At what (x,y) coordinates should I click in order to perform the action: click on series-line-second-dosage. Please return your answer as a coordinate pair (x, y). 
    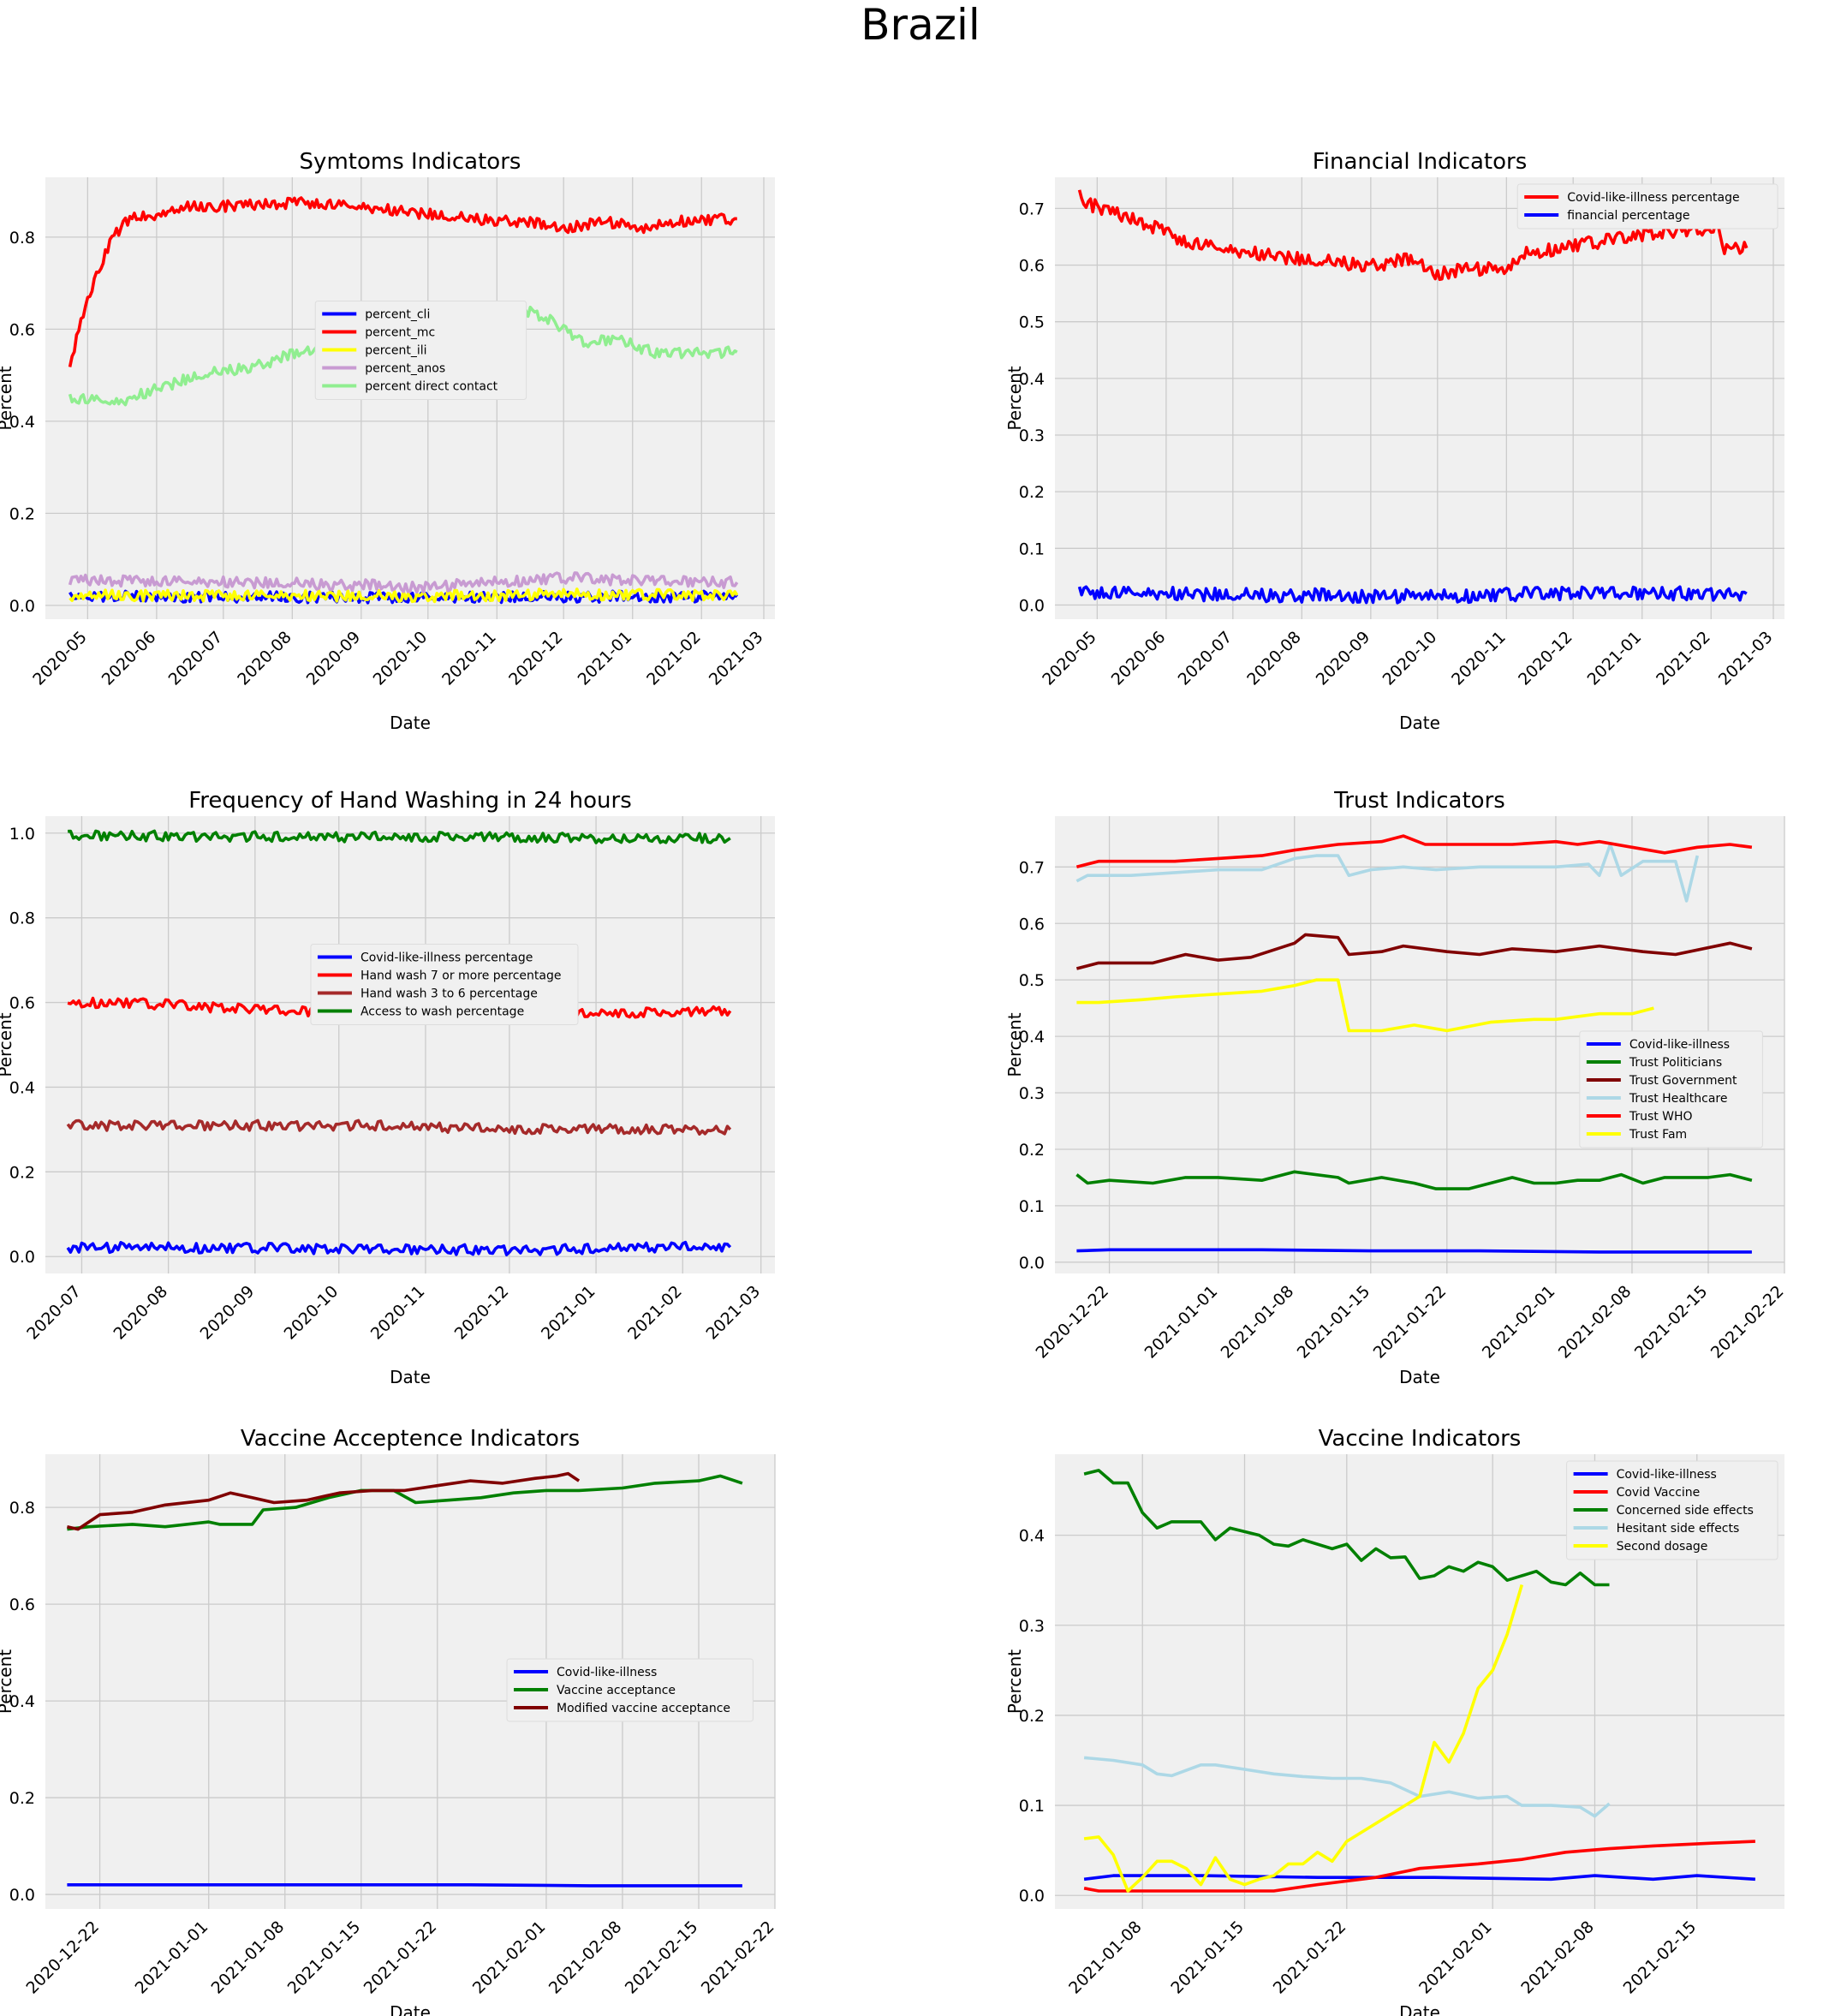
    Looking at the image, I should click on (1303, 1738).